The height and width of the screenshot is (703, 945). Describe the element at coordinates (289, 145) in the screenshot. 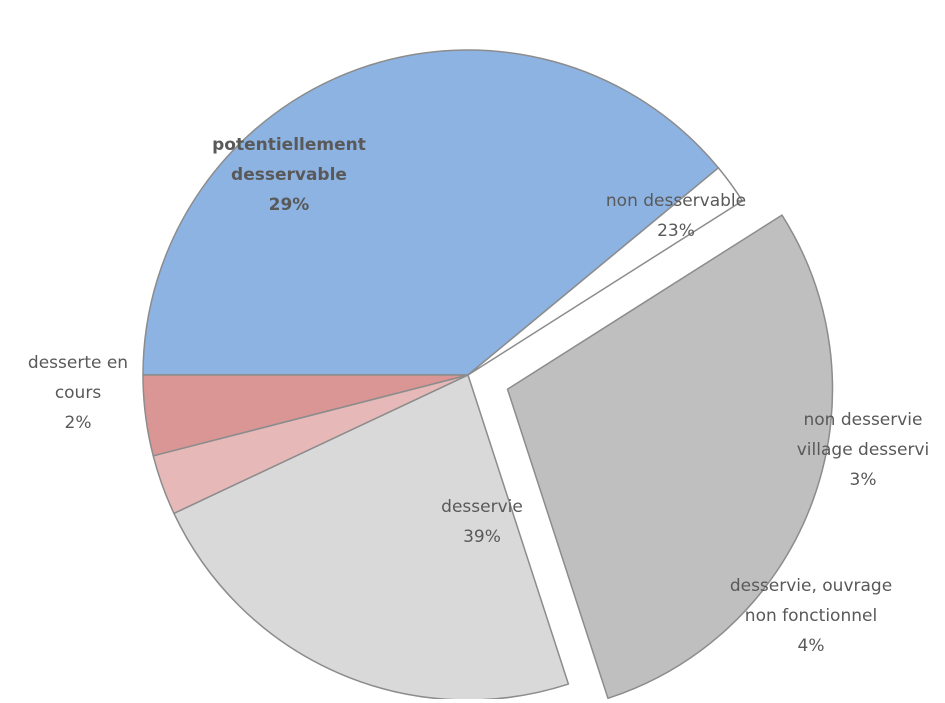

I see `slice-label-line: potentiellement` at that location.